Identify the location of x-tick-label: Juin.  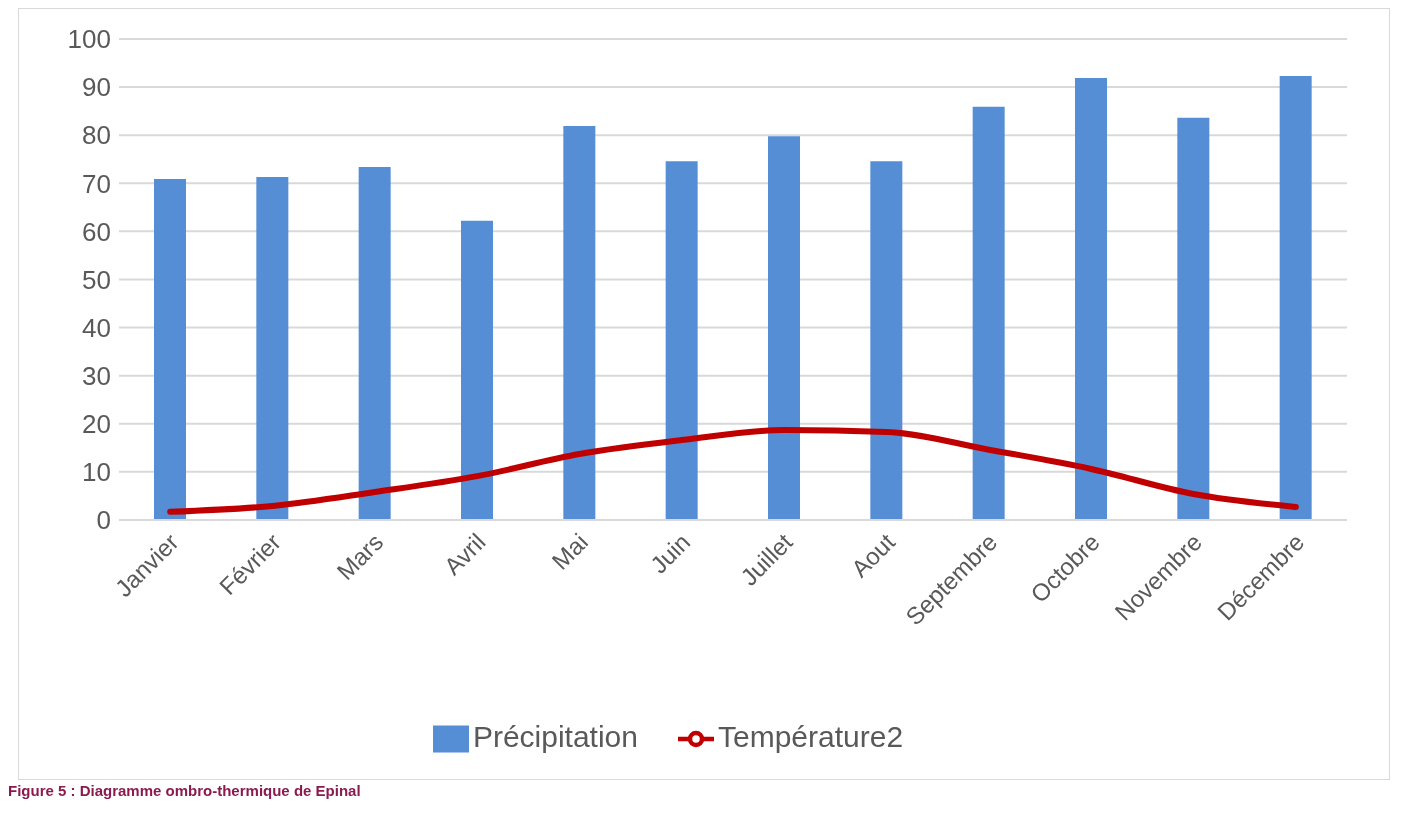
(670, 553).